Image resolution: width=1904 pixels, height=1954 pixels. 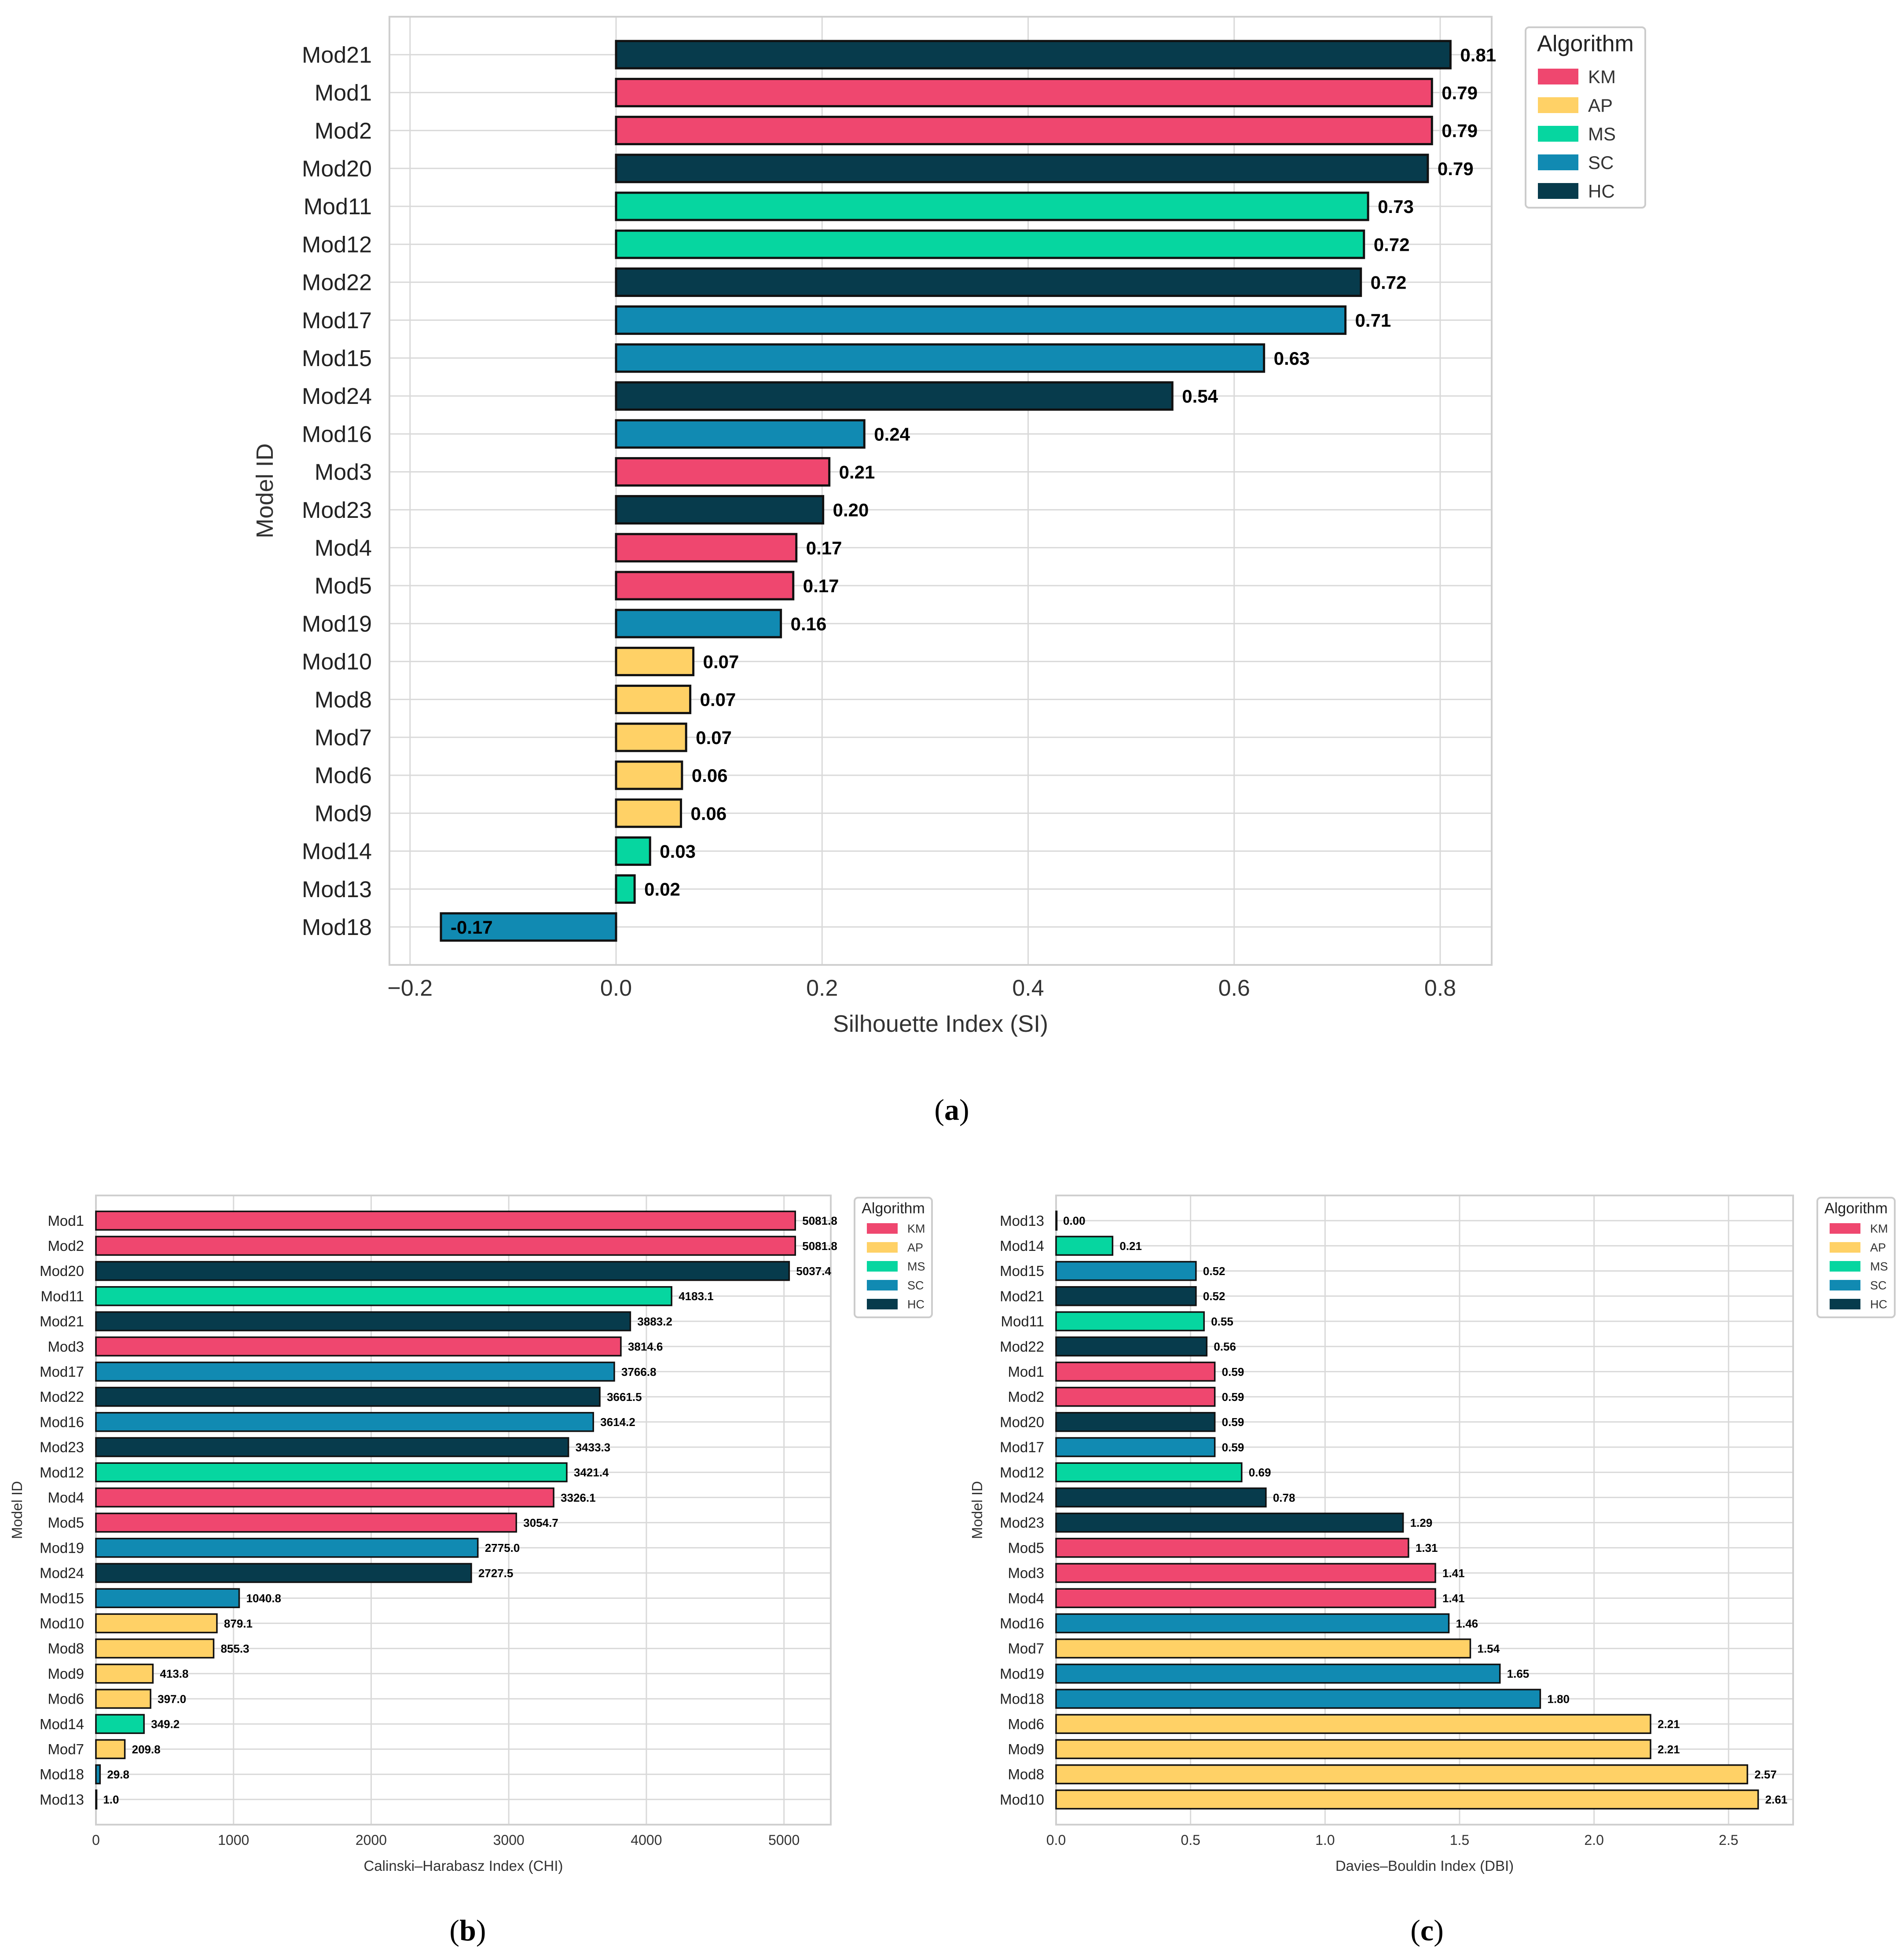 What do you see at coordinates (343, 586) in the screenshot?
I see `y-category-label: Mod5` at bounding box center [343, 586].